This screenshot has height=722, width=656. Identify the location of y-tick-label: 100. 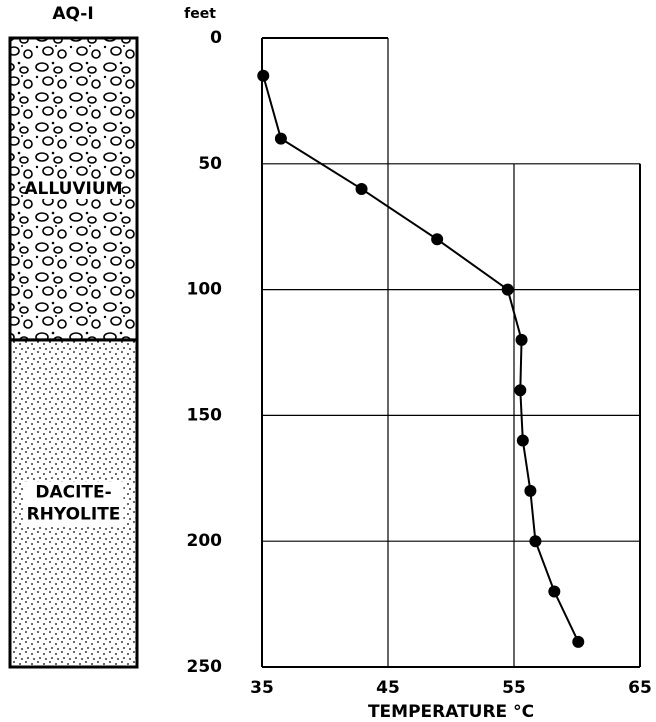
(205, 290).